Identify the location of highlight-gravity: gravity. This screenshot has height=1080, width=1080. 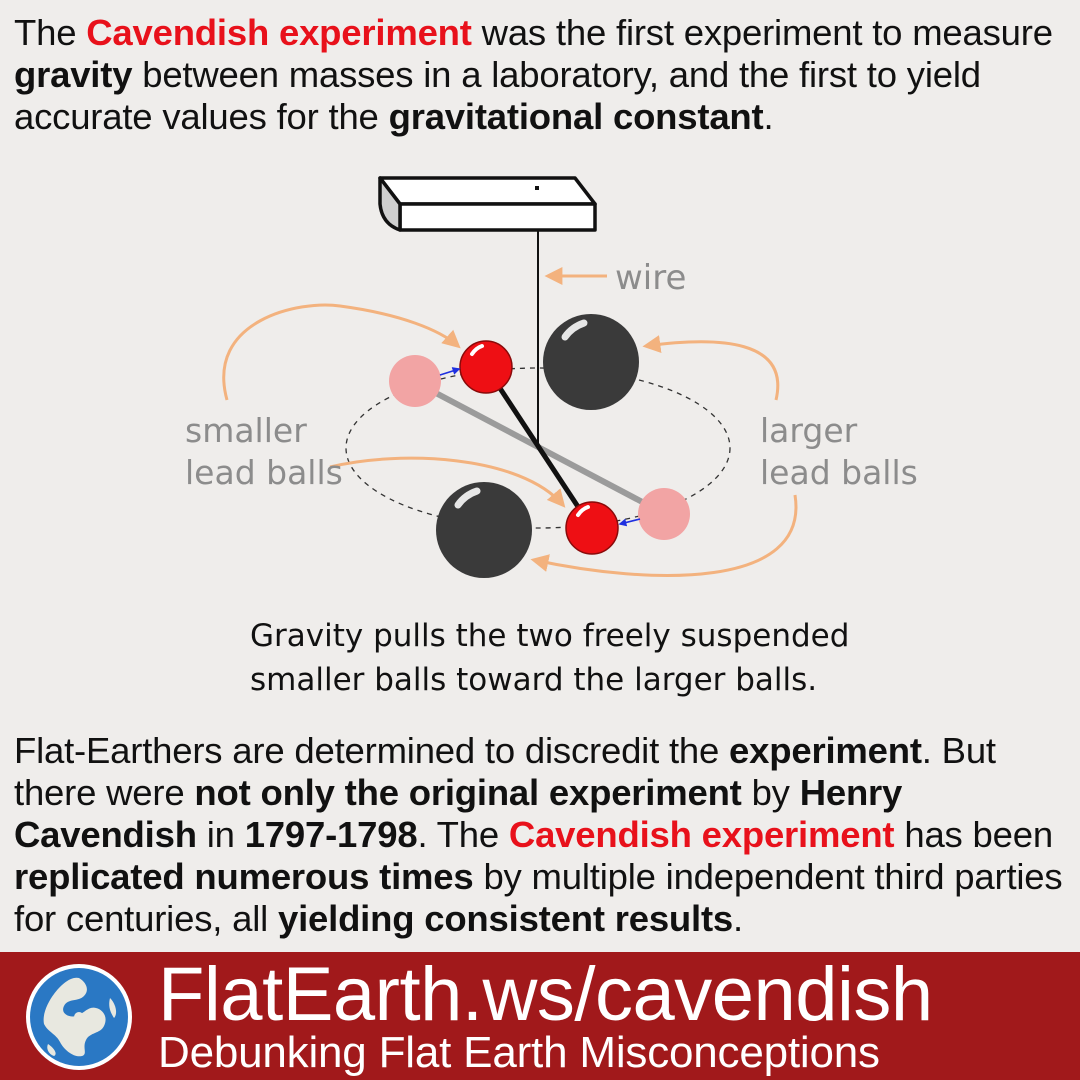
(73, 74).